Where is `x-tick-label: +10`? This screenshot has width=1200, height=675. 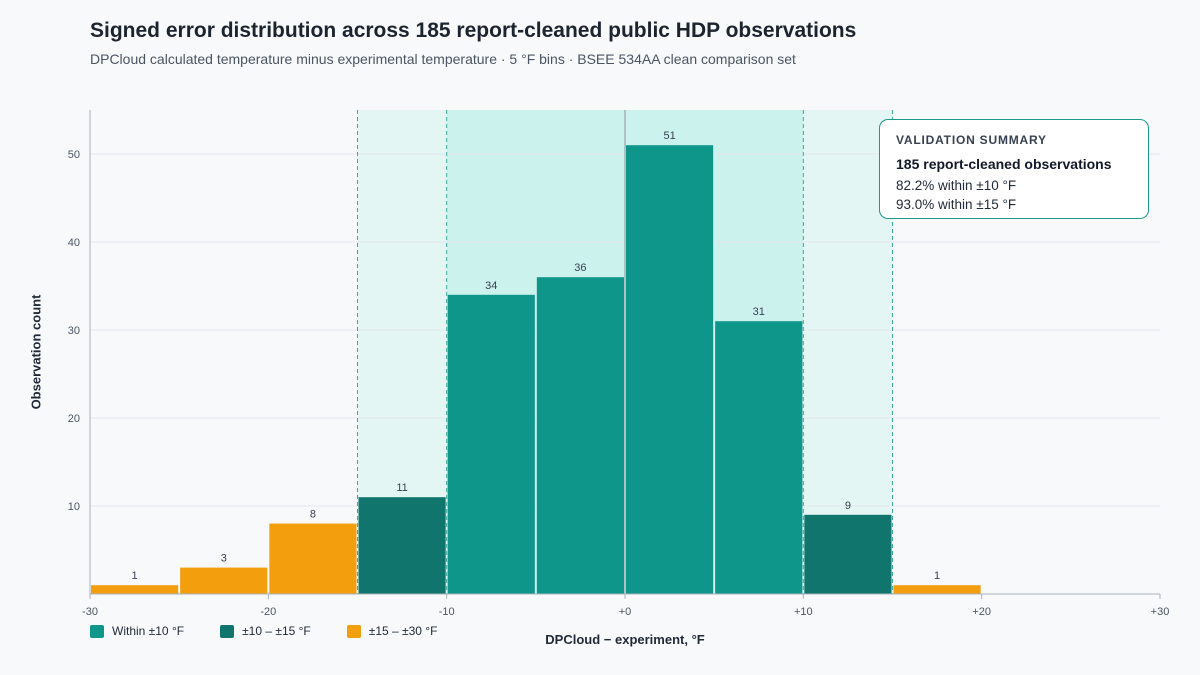
x-tick-label: +10 is located at coordinates (803, 612).